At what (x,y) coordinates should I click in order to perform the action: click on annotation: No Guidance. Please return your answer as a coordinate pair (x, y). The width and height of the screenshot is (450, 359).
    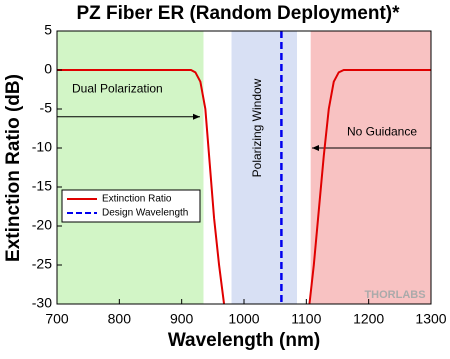
    Looking at the image, I should click on (382, 132).